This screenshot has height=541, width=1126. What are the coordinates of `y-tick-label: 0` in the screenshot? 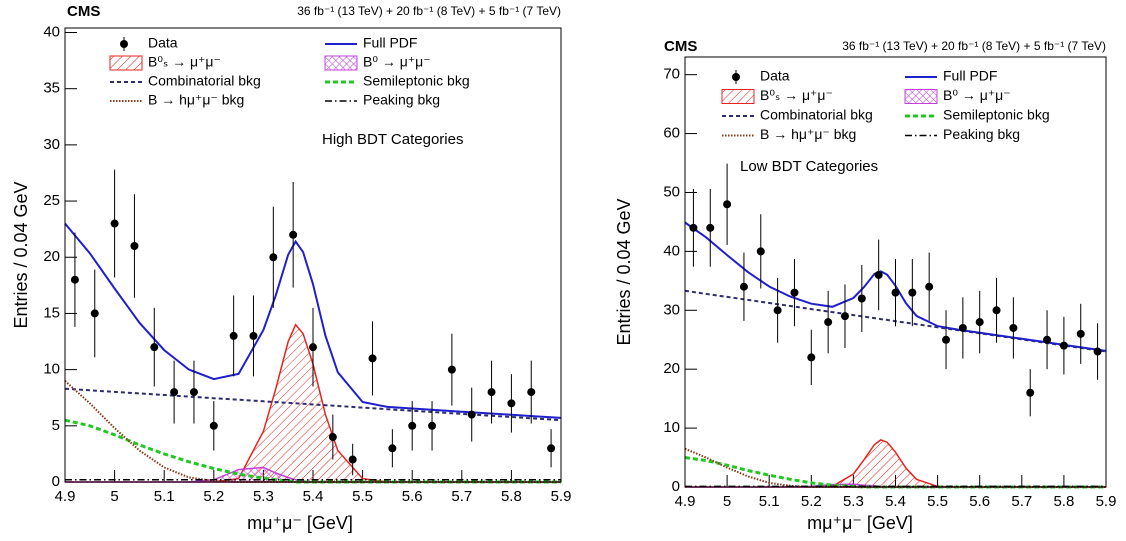 It's located at (676, 486).